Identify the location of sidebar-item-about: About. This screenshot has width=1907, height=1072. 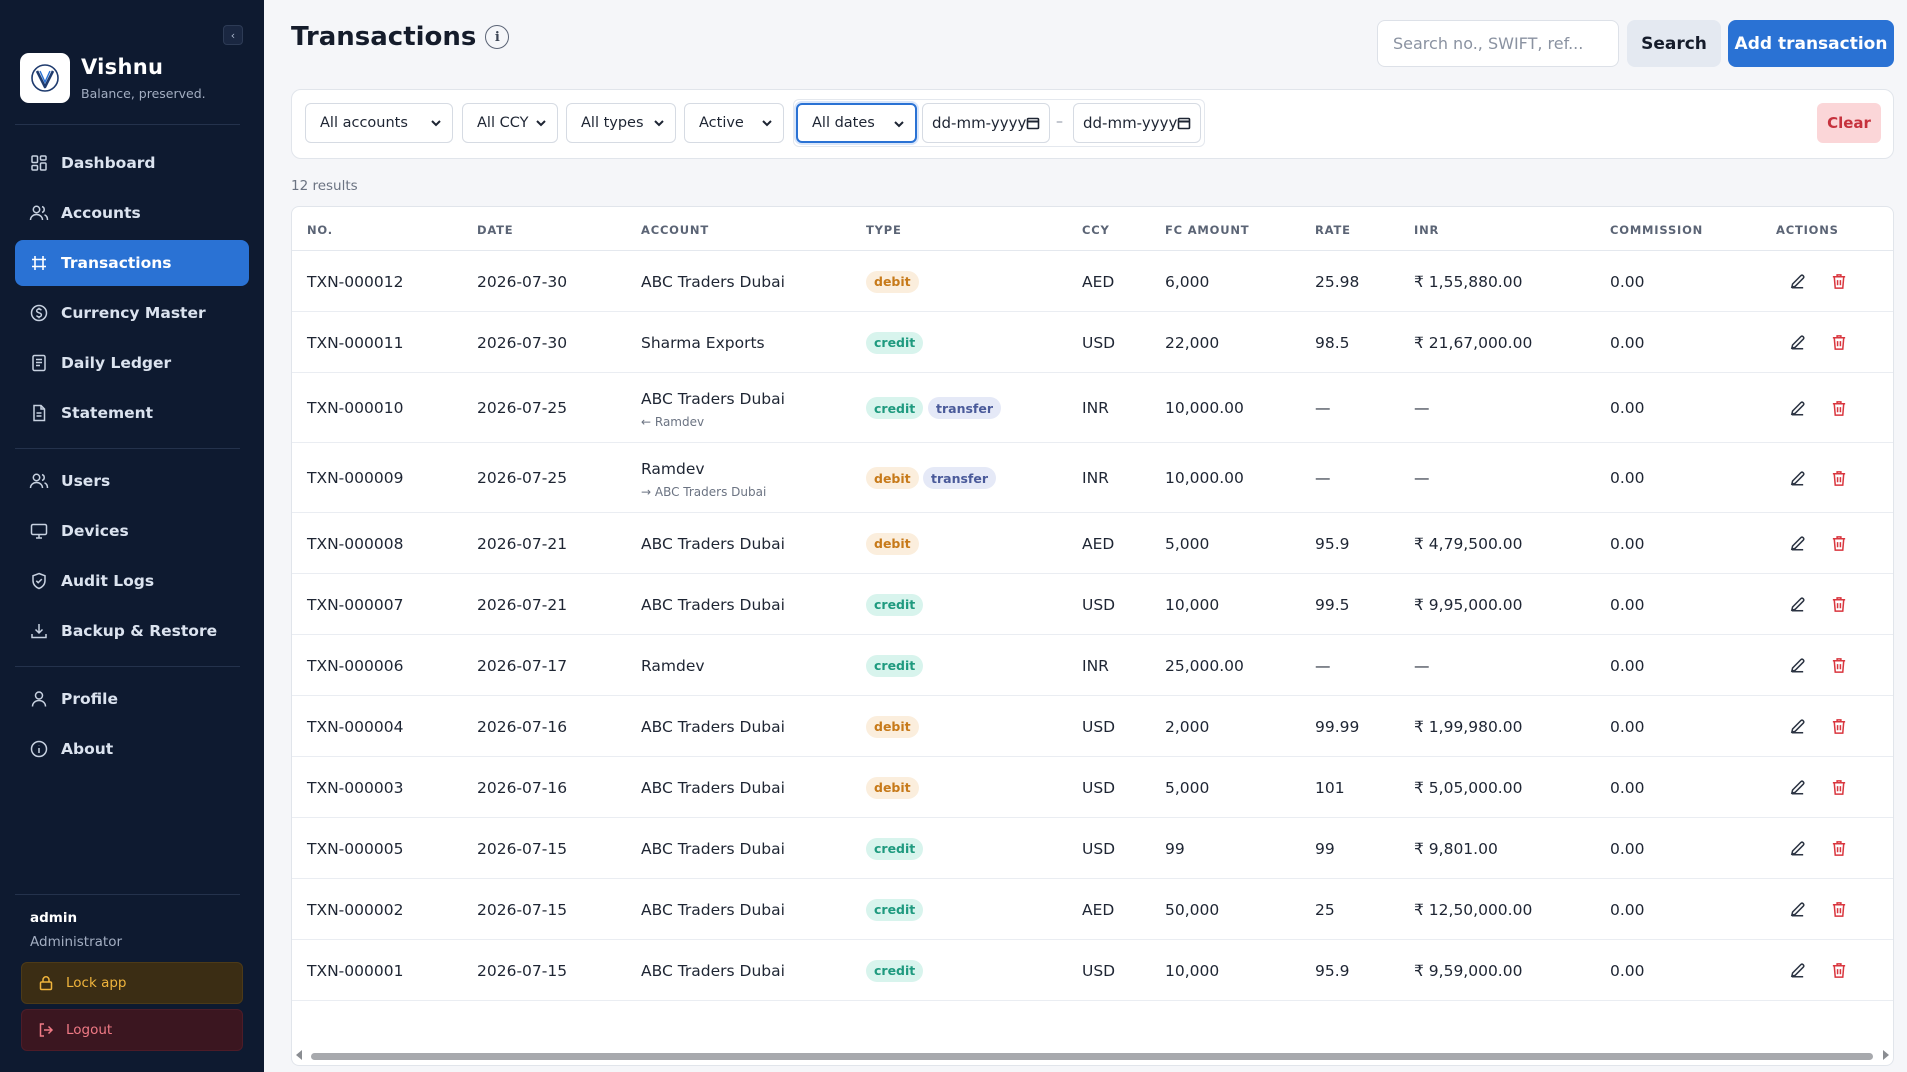
(132, 749).